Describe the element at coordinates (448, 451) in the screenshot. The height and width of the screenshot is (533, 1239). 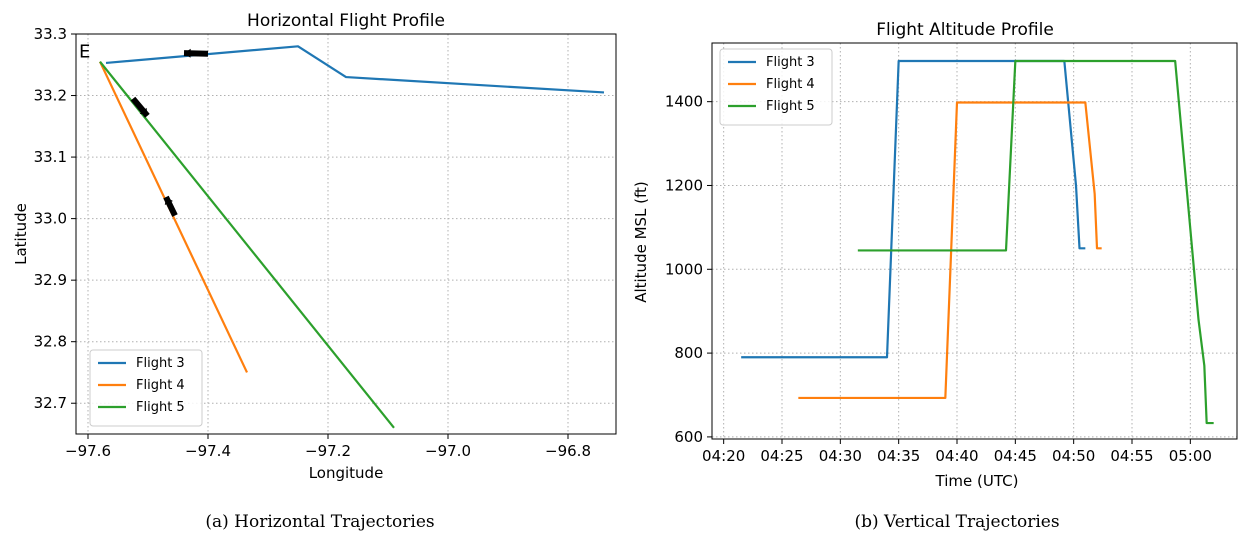
I see `x-tick-label: −97.0` at that location.